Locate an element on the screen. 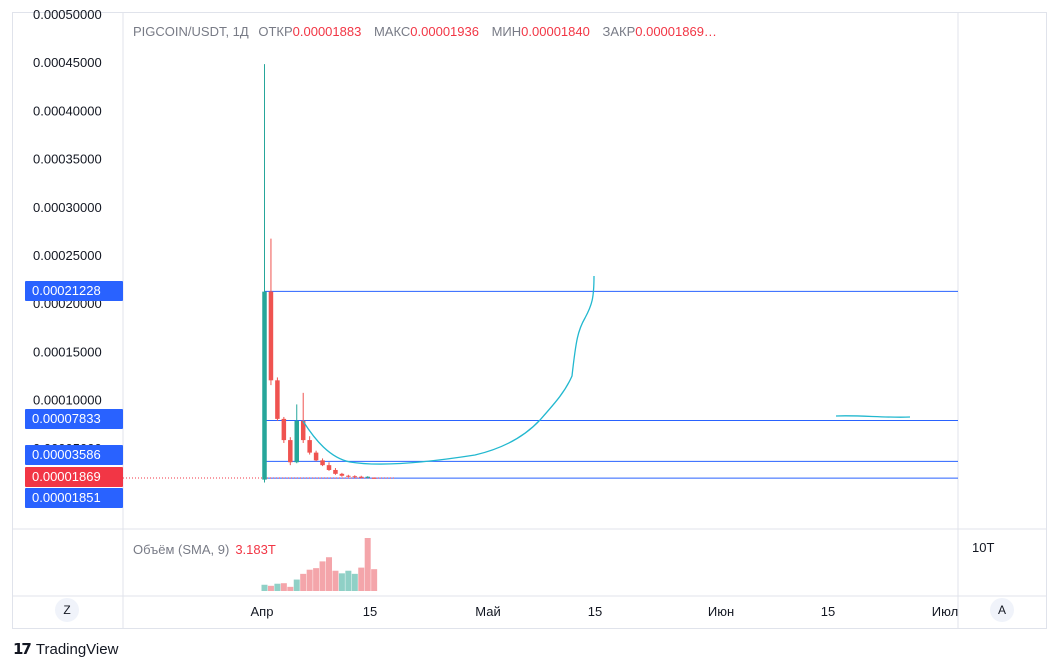  x-tick-label: Июл is located at coordinates (945, 611).